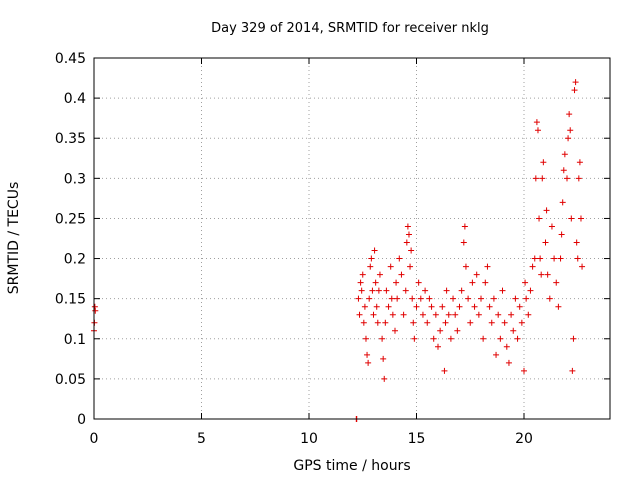 The width and height of the screenshot is (640, 480). I want to click on y-tick-label: 0.35, so click(70, 139).